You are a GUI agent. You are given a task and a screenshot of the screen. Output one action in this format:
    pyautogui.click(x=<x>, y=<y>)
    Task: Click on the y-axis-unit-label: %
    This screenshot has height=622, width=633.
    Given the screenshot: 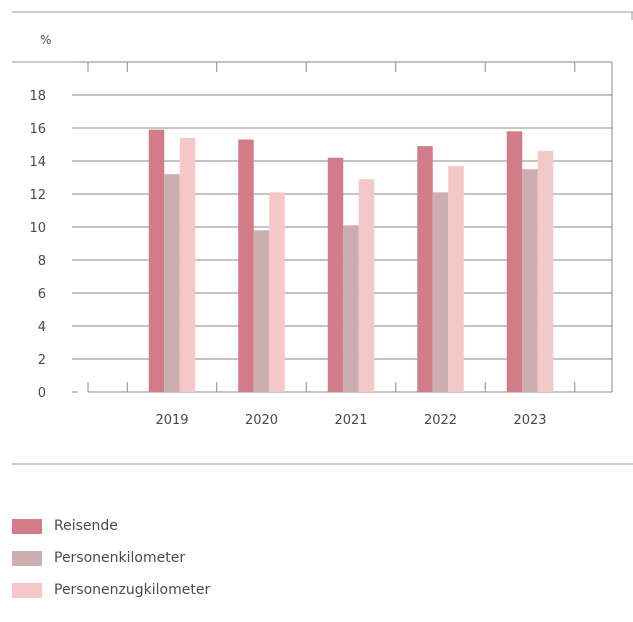 What is the action you would take?
    pyautogui.click(x=45, y=40)
    